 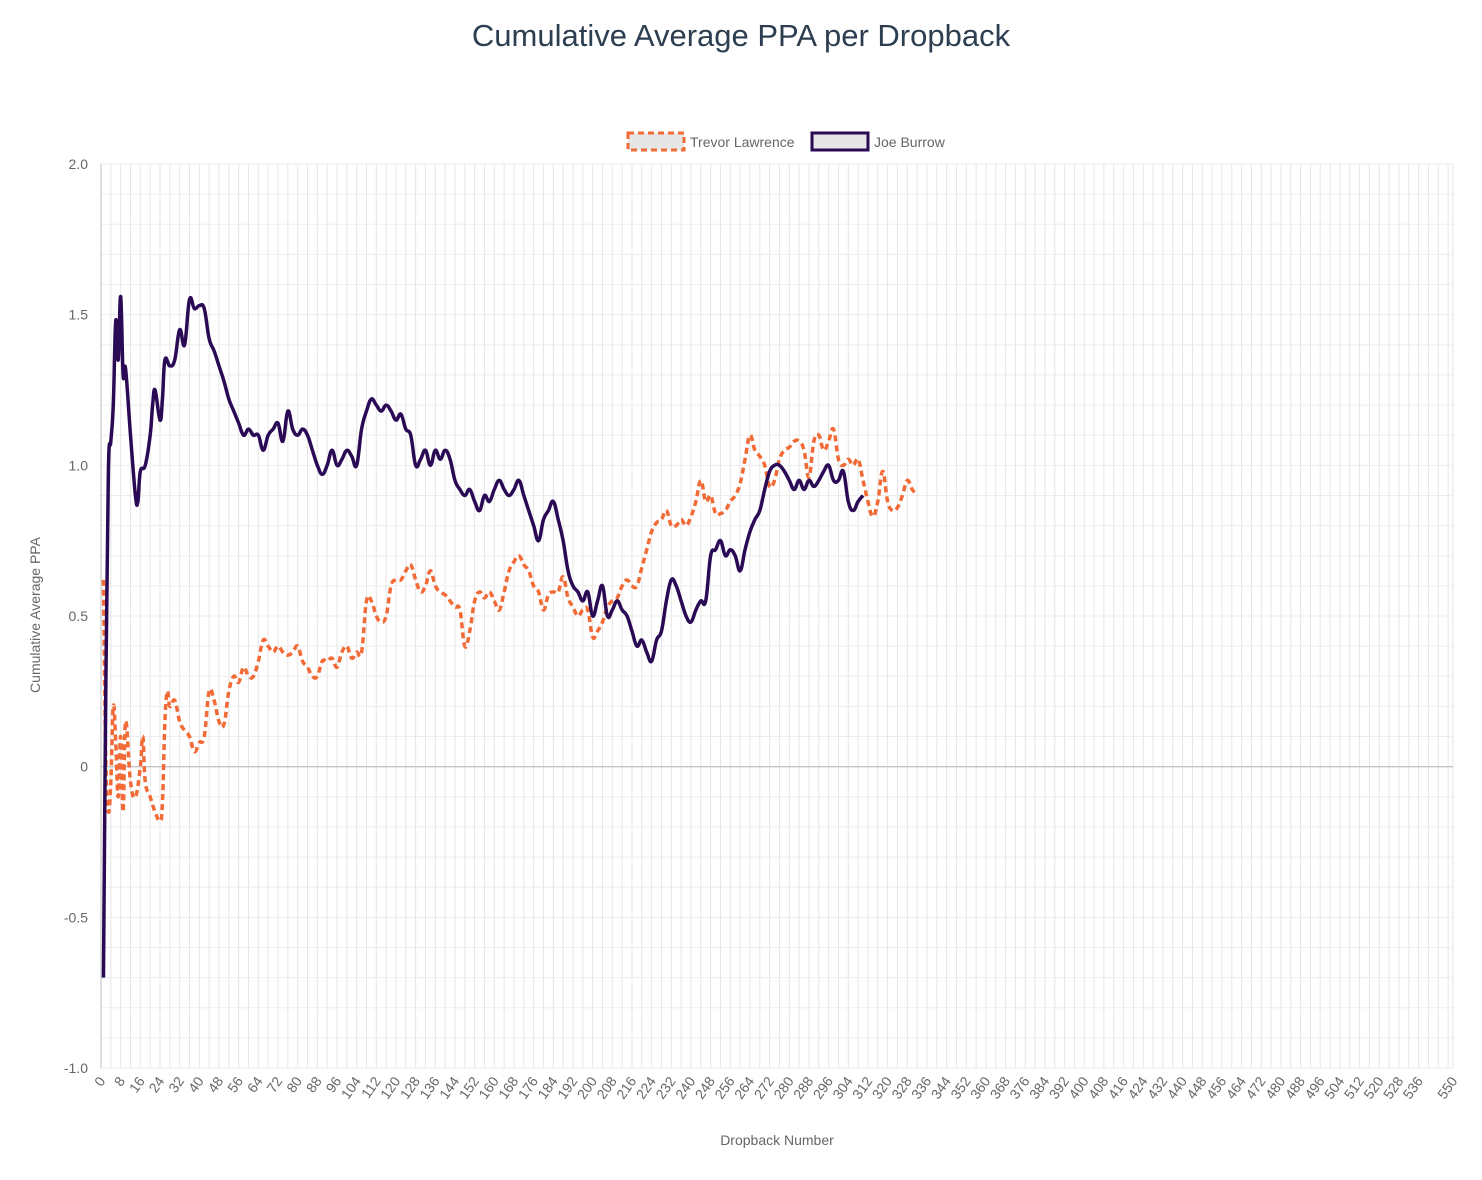 I want to click on legend: Trevor Lawrence Joe Burrow, so click(x=786, y=141).